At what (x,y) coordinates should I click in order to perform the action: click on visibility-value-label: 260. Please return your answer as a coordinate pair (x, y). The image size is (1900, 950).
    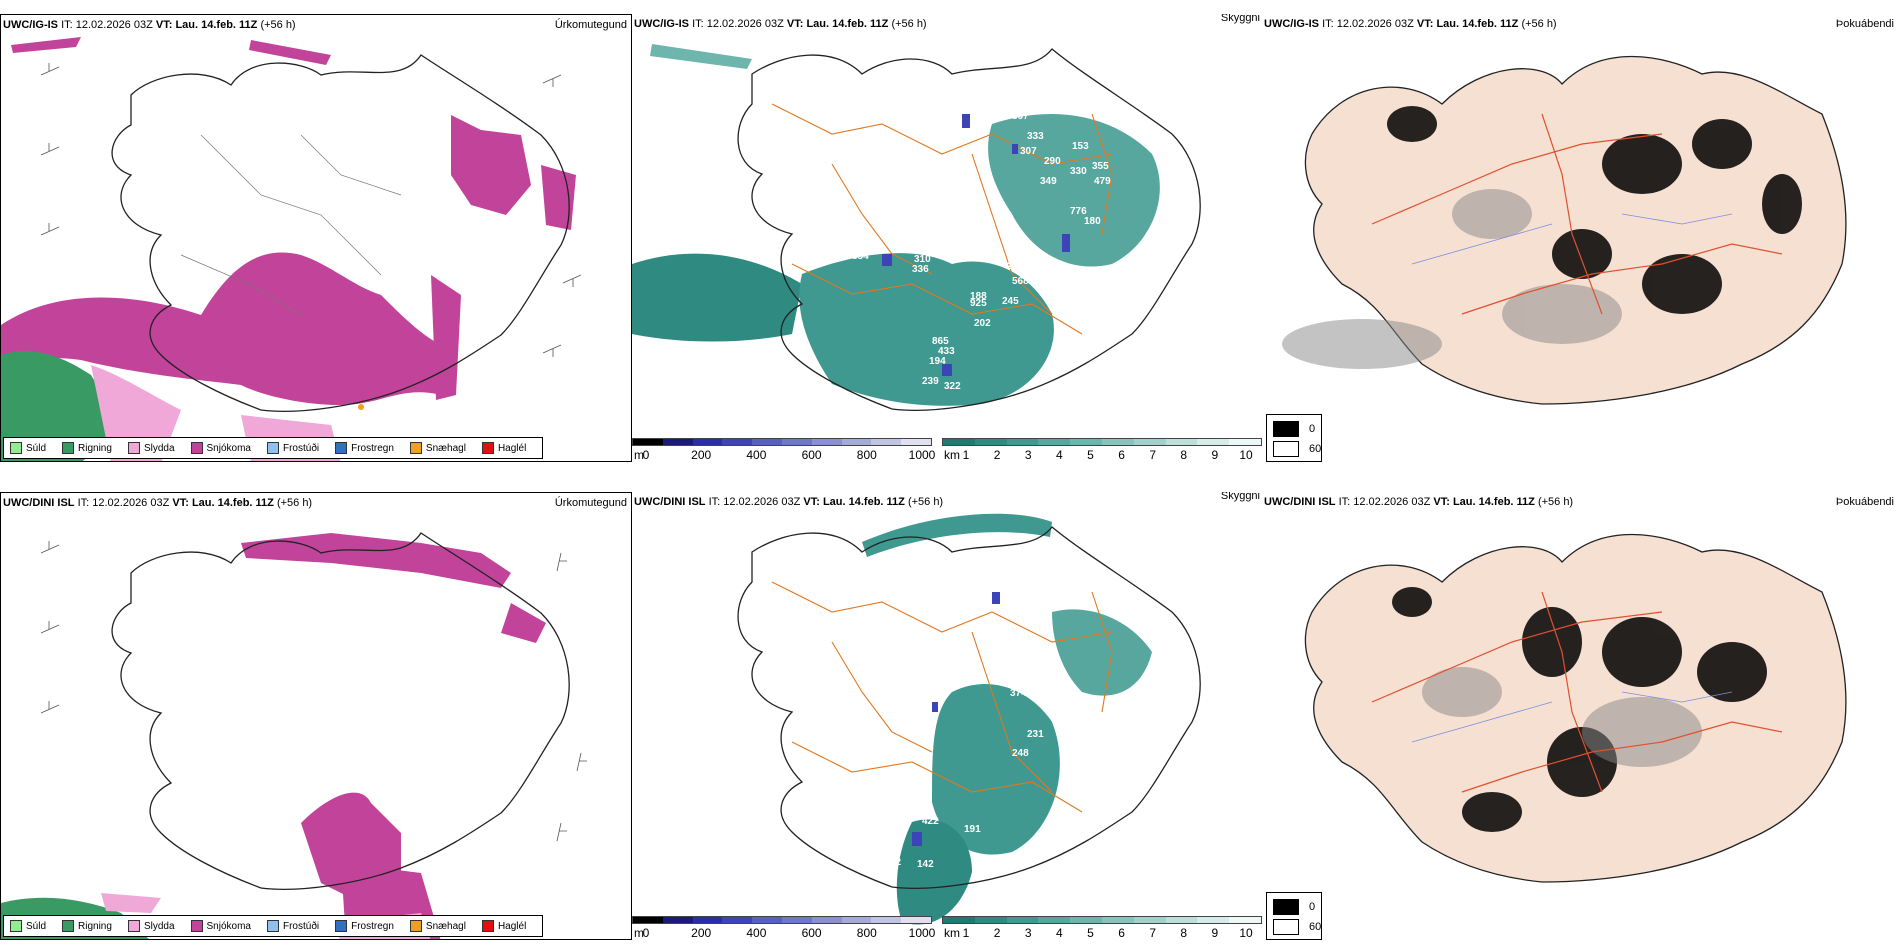
    Looking at the image, I should click on (904, 731).